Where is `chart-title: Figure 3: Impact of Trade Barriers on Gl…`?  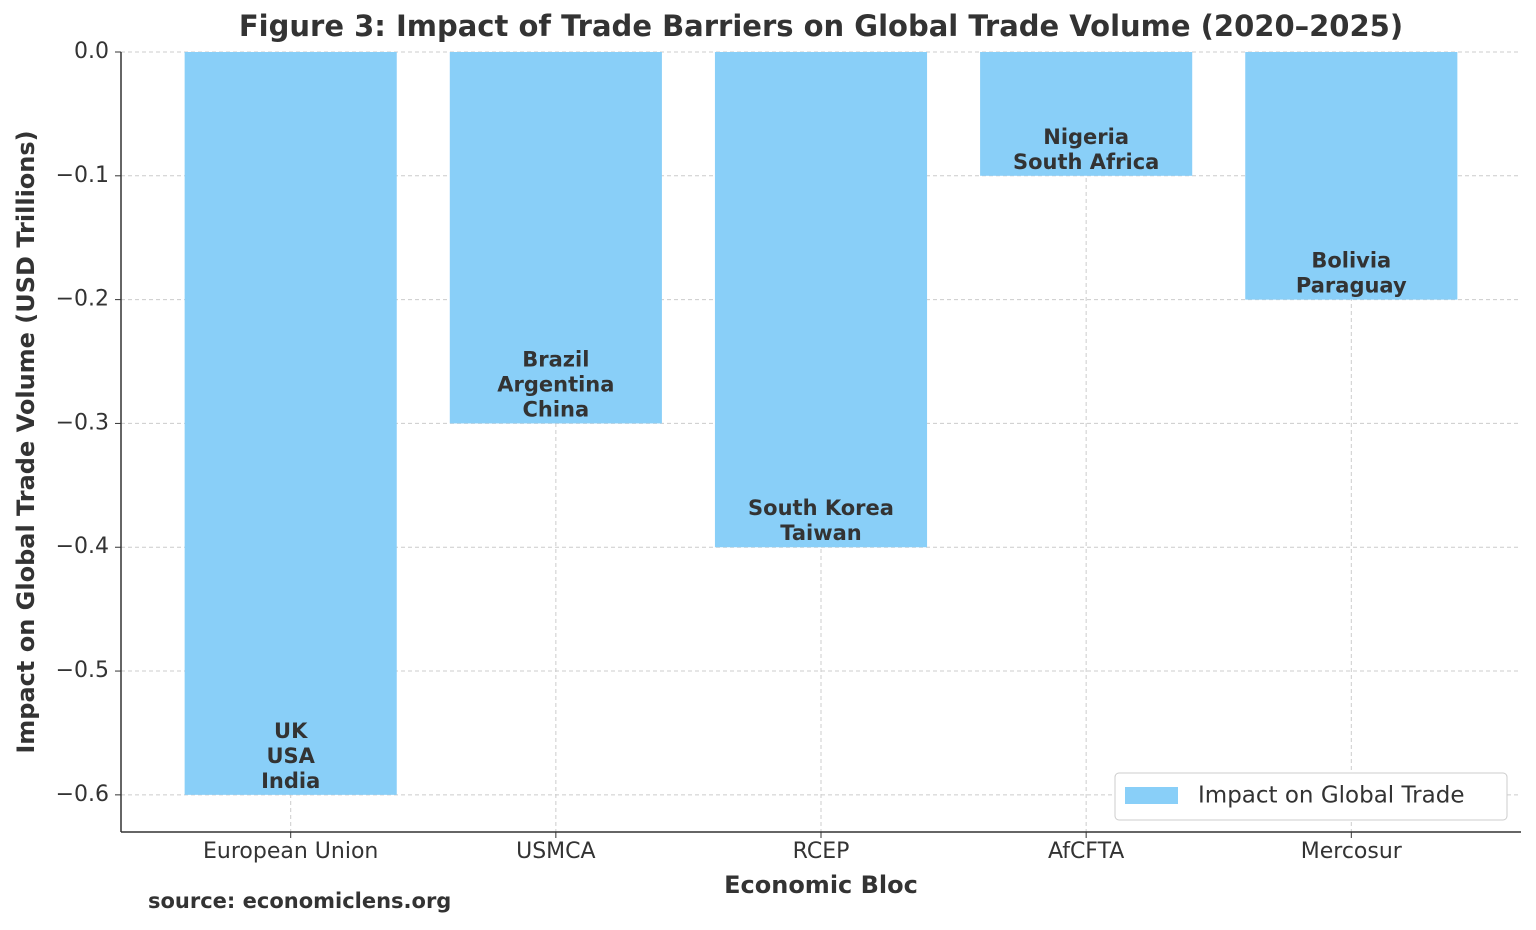 chart-title: Figure 3: Impact of Trade Barriers on Gl… is located at coordinates (821, 26).